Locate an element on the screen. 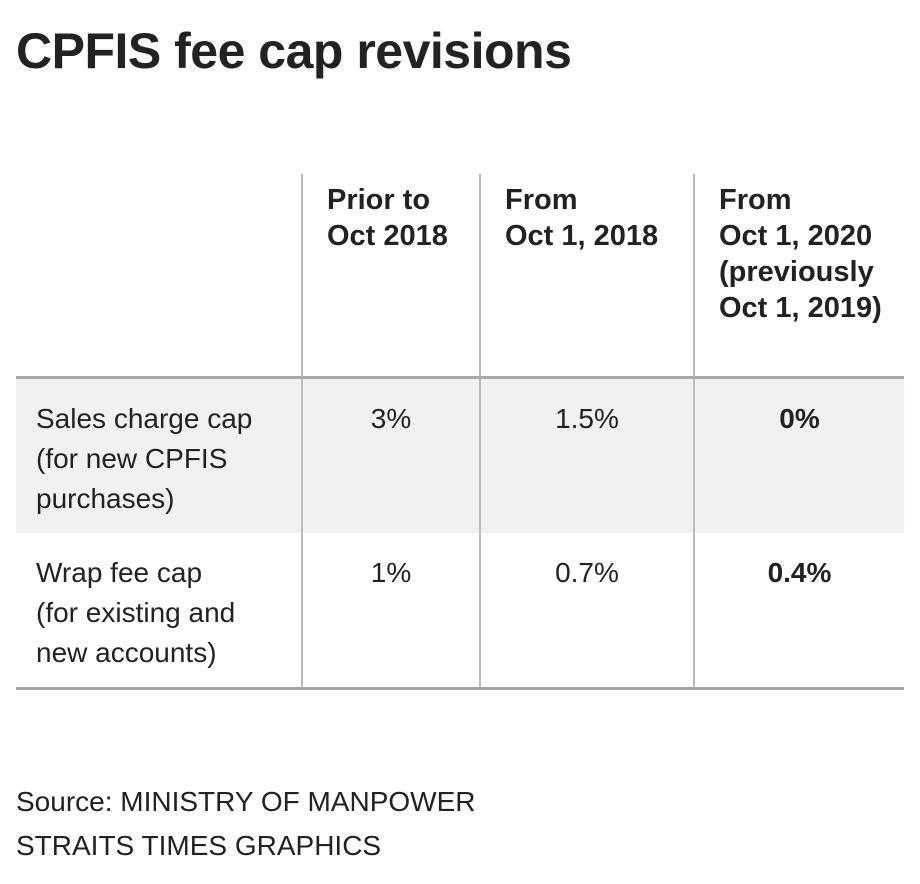  table-cell: 0.4% is located at coordinates (798, 610).